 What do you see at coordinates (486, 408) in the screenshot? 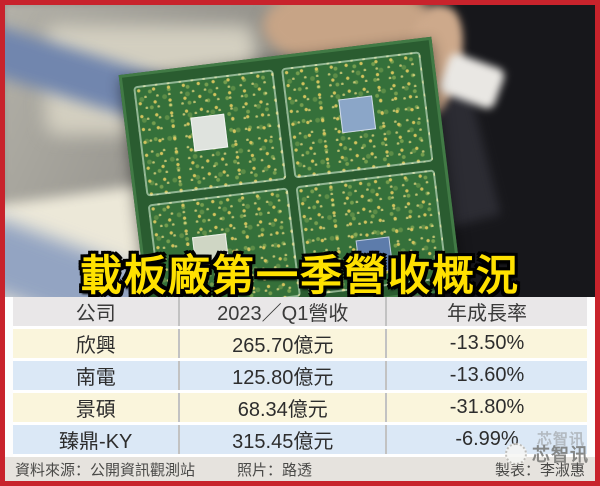
I see `cell-growth: -31.80%` at bounding box center [486, 408].